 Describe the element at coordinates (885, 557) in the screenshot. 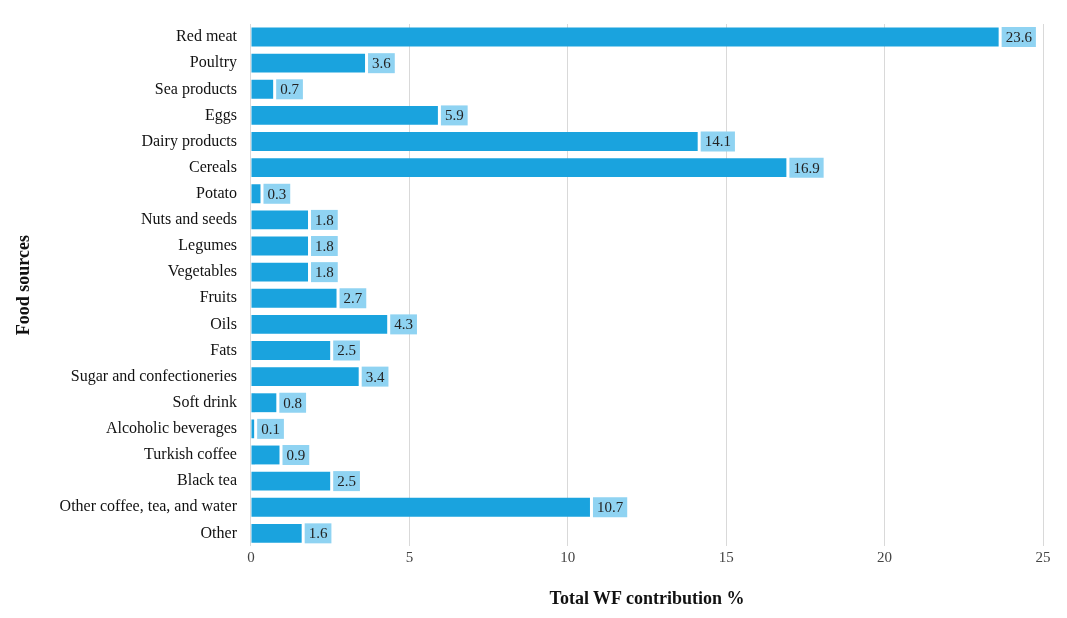

I see `x-tick-label: 20` at that location.